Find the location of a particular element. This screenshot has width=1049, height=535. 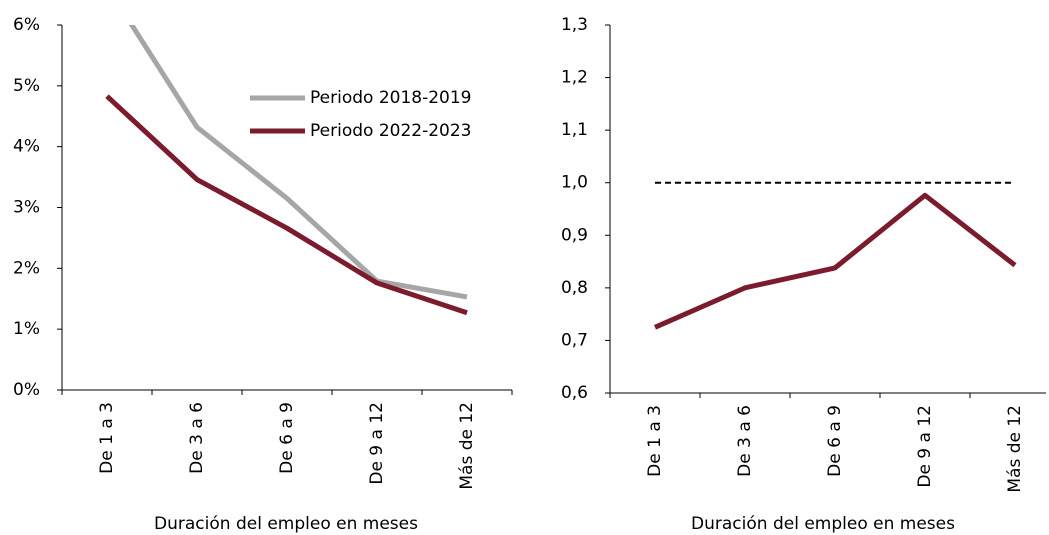

y-tick-label: 1,0 is located at coordinates (574, 183).